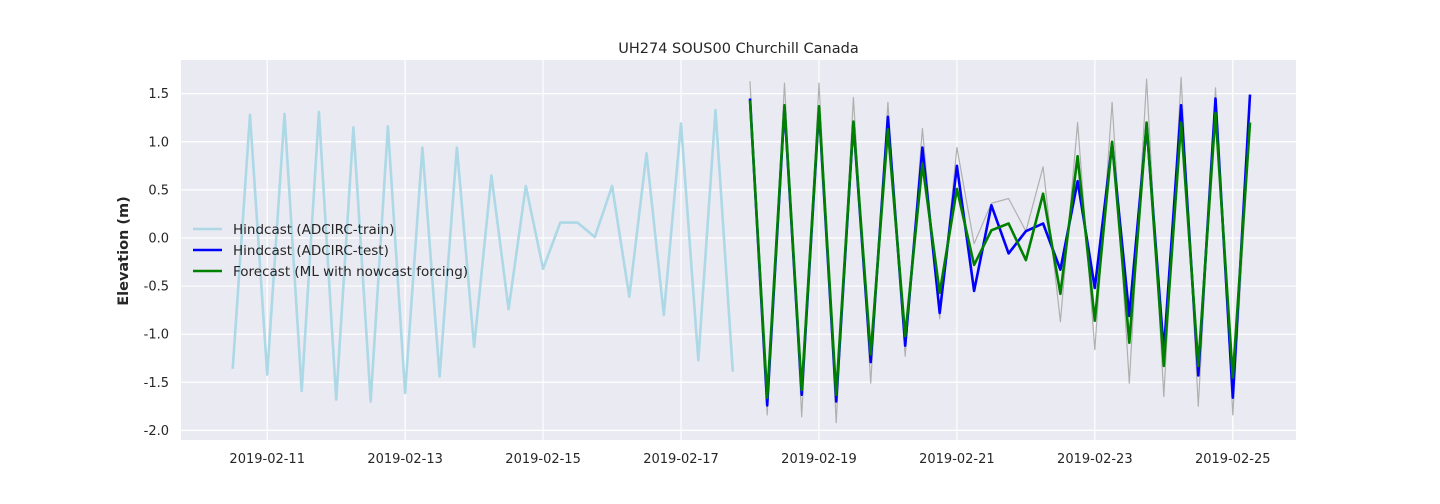  I want to click on x-tick-label: 2019-02-15, so click(543, 459).